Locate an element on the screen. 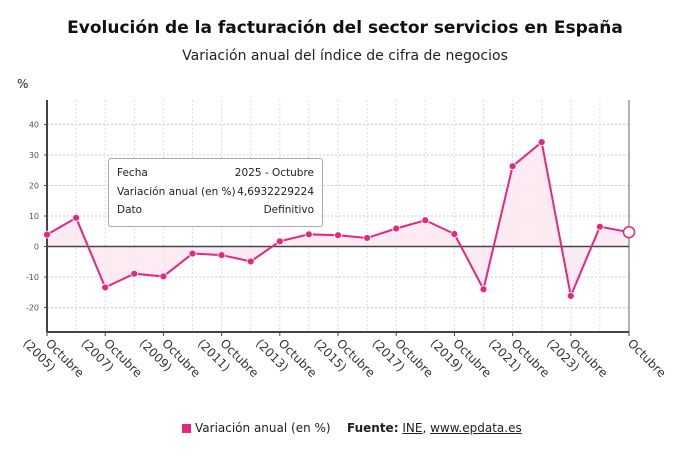 The image size is (690, 460). y-tick-label: 30 is located at coordinates (34, 155).